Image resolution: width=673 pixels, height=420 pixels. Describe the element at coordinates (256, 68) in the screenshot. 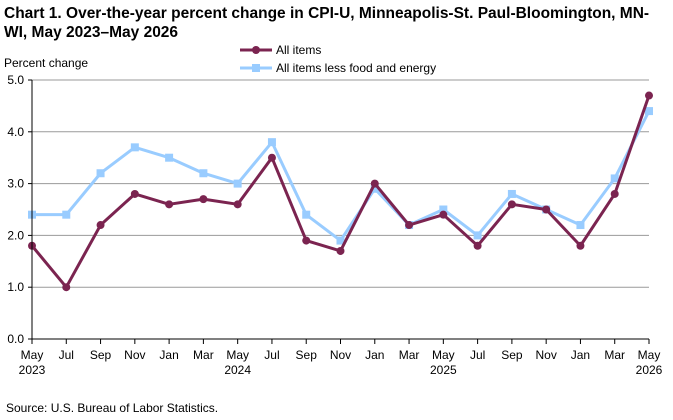

I see `legend-marker-core` at that location.